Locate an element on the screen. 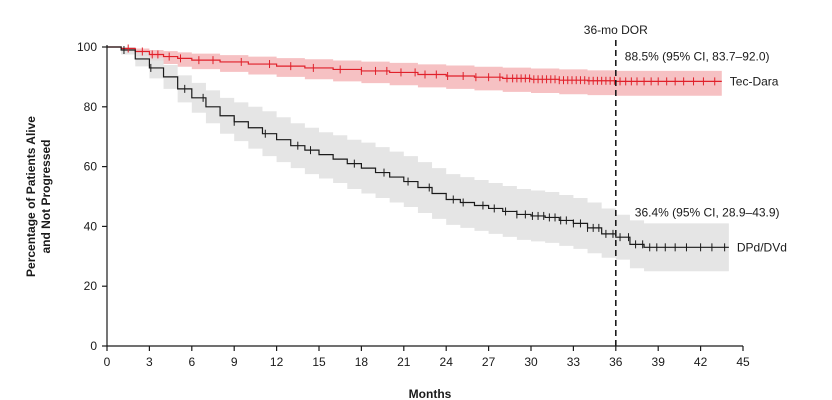  y-tick-label: 0 is located at coordinates (93, 346).